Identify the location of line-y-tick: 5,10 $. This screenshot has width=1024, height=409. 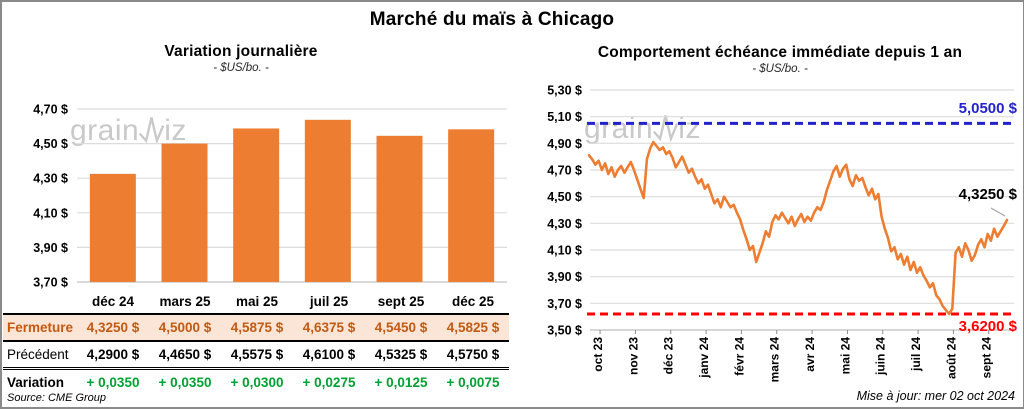
(564, 117).